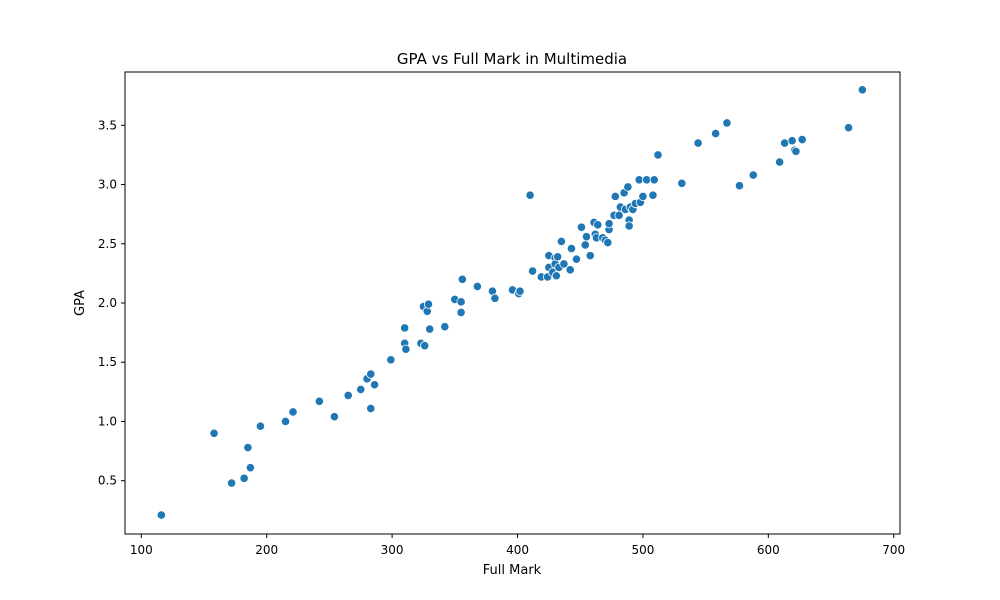  I want to click on y-tick-label: 3.5, so click(107, 125).